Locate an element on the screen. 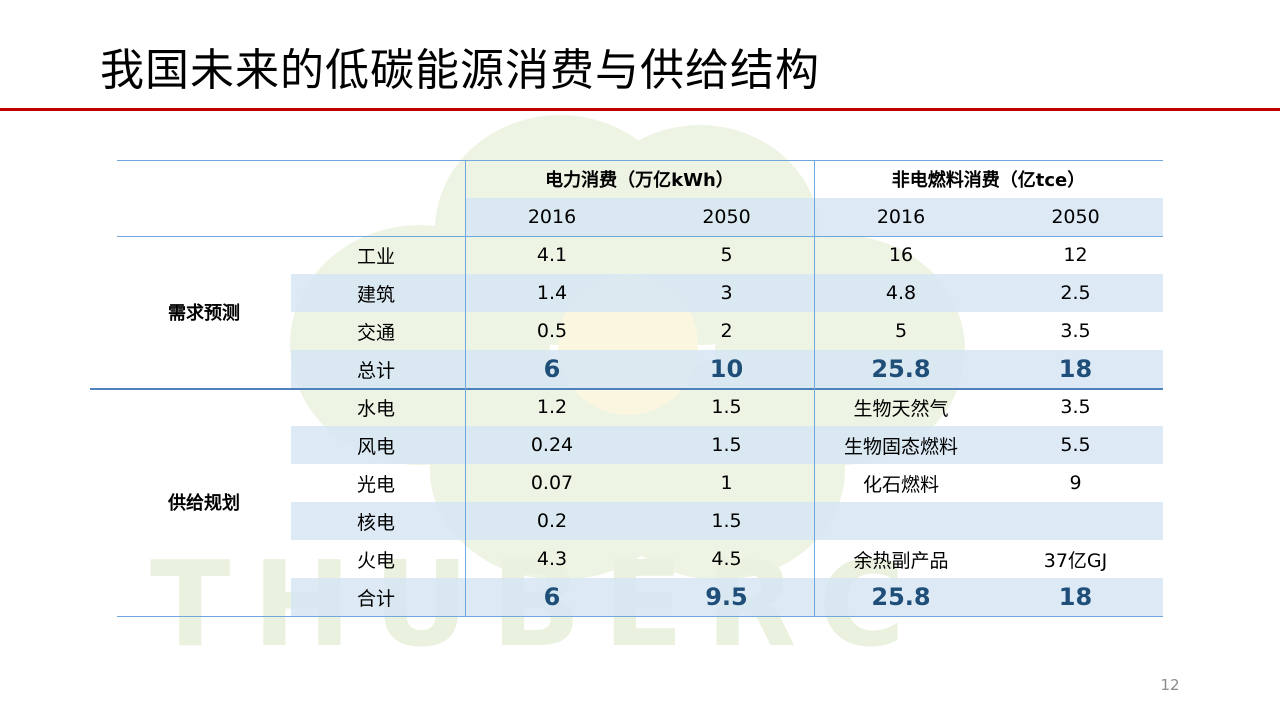 Image resolution: width=1280 pixels, height=720 pixels. row-label: 核电 is located at coordinates (376, 522).